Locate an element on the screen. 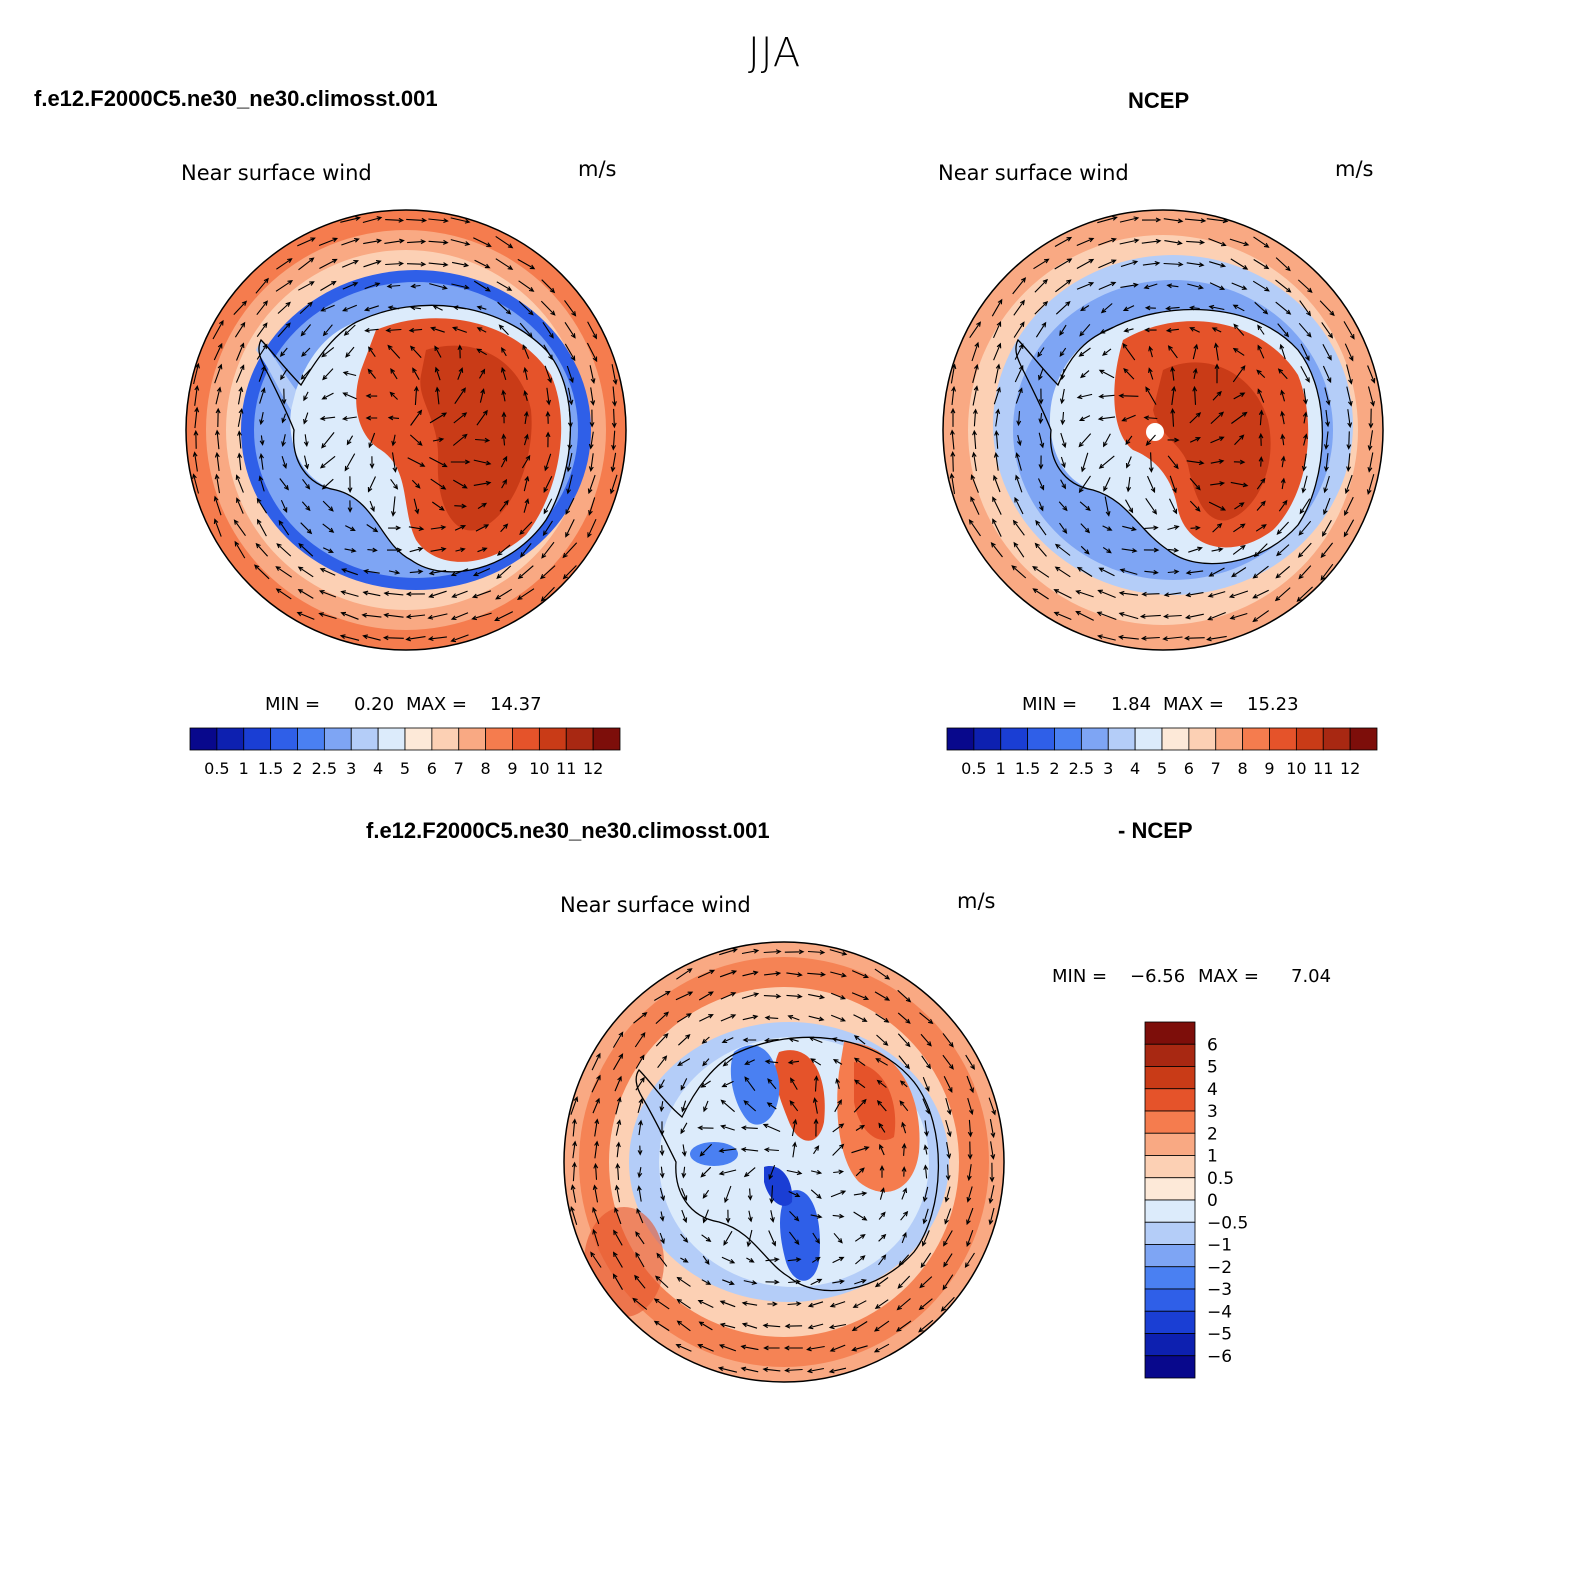  panel3-colorbar-tick-label: −3 is located at coordinates (1219, 1290).